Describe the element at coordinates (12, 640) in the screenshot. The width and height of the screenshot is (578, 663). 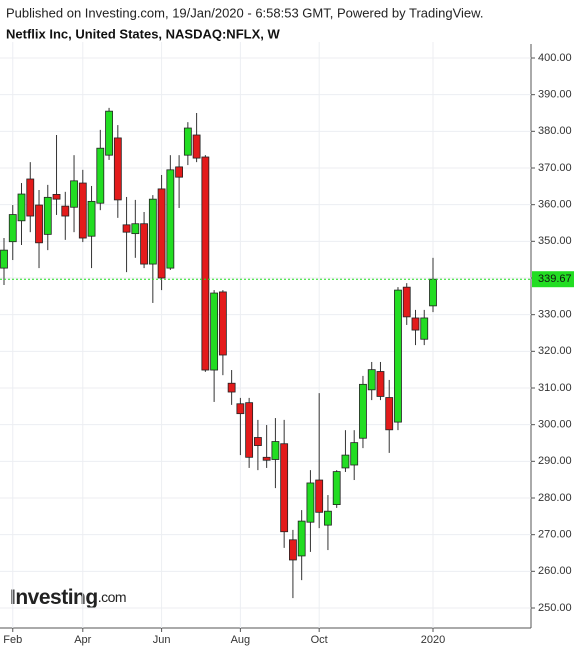
I see `x-tick-label: Feb` at that location.